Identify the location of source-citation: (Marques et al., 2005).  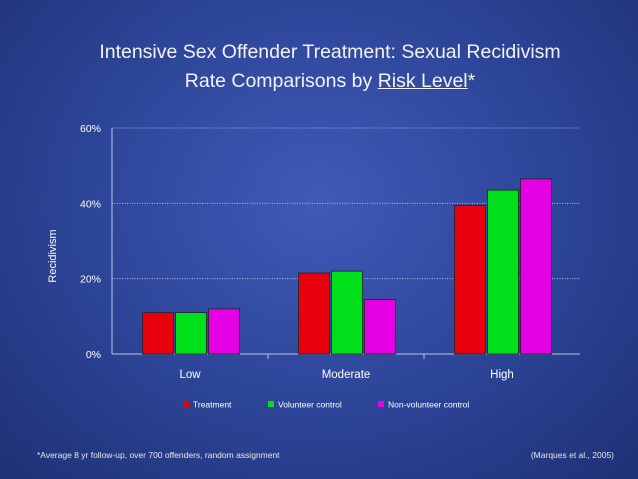
(572, 455).